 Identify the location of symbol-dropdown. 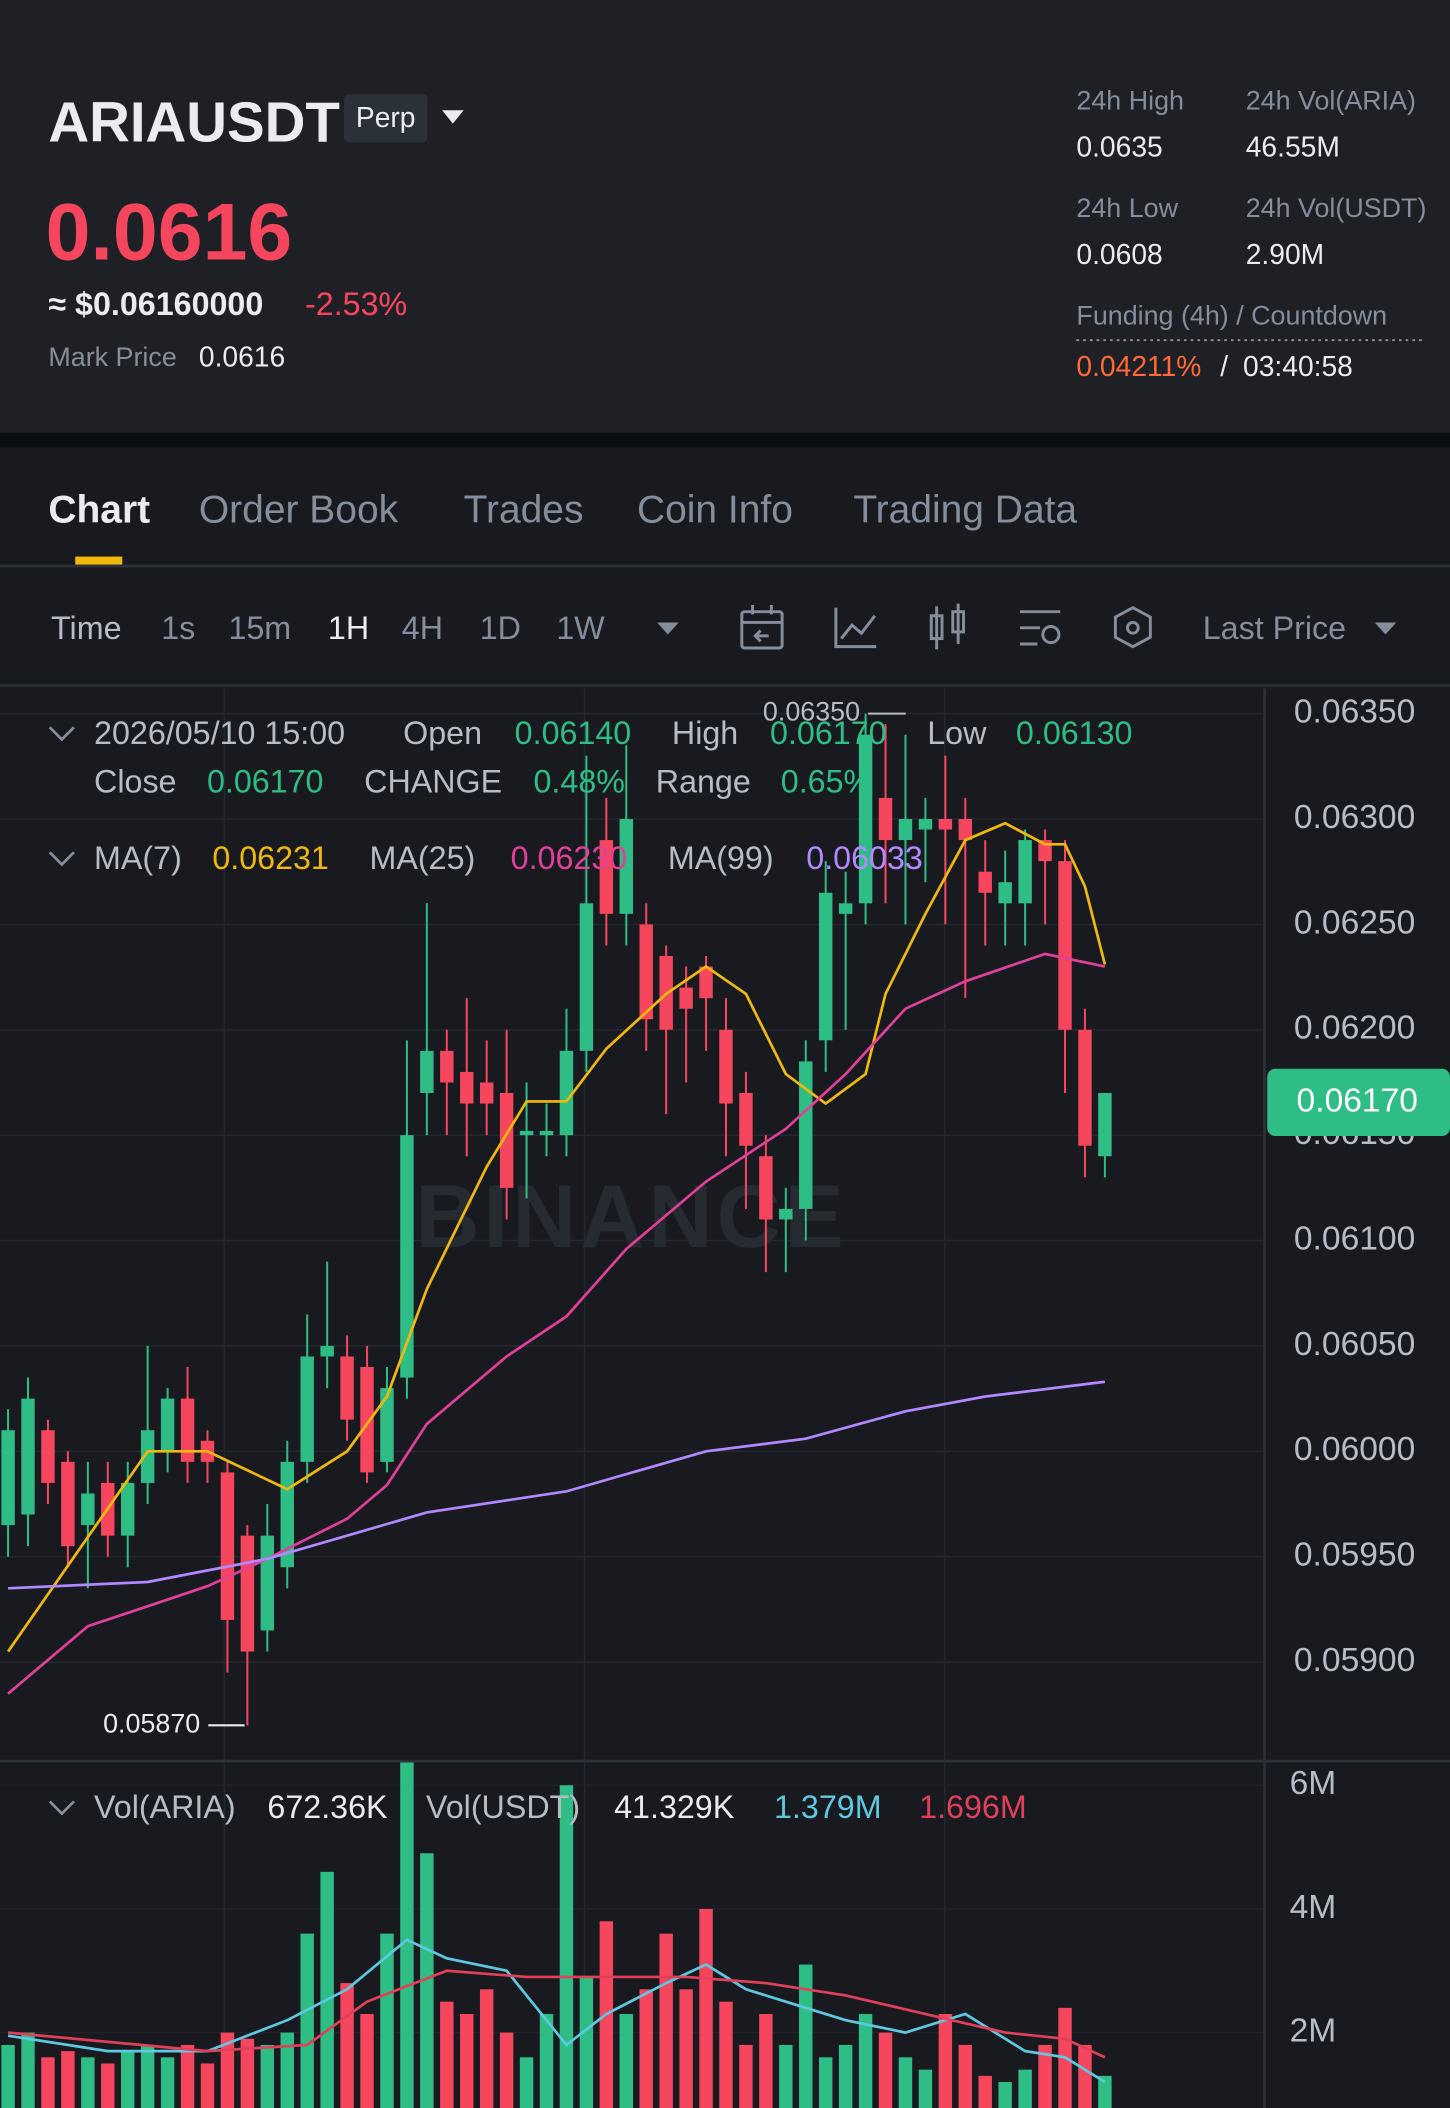
(453, 117).